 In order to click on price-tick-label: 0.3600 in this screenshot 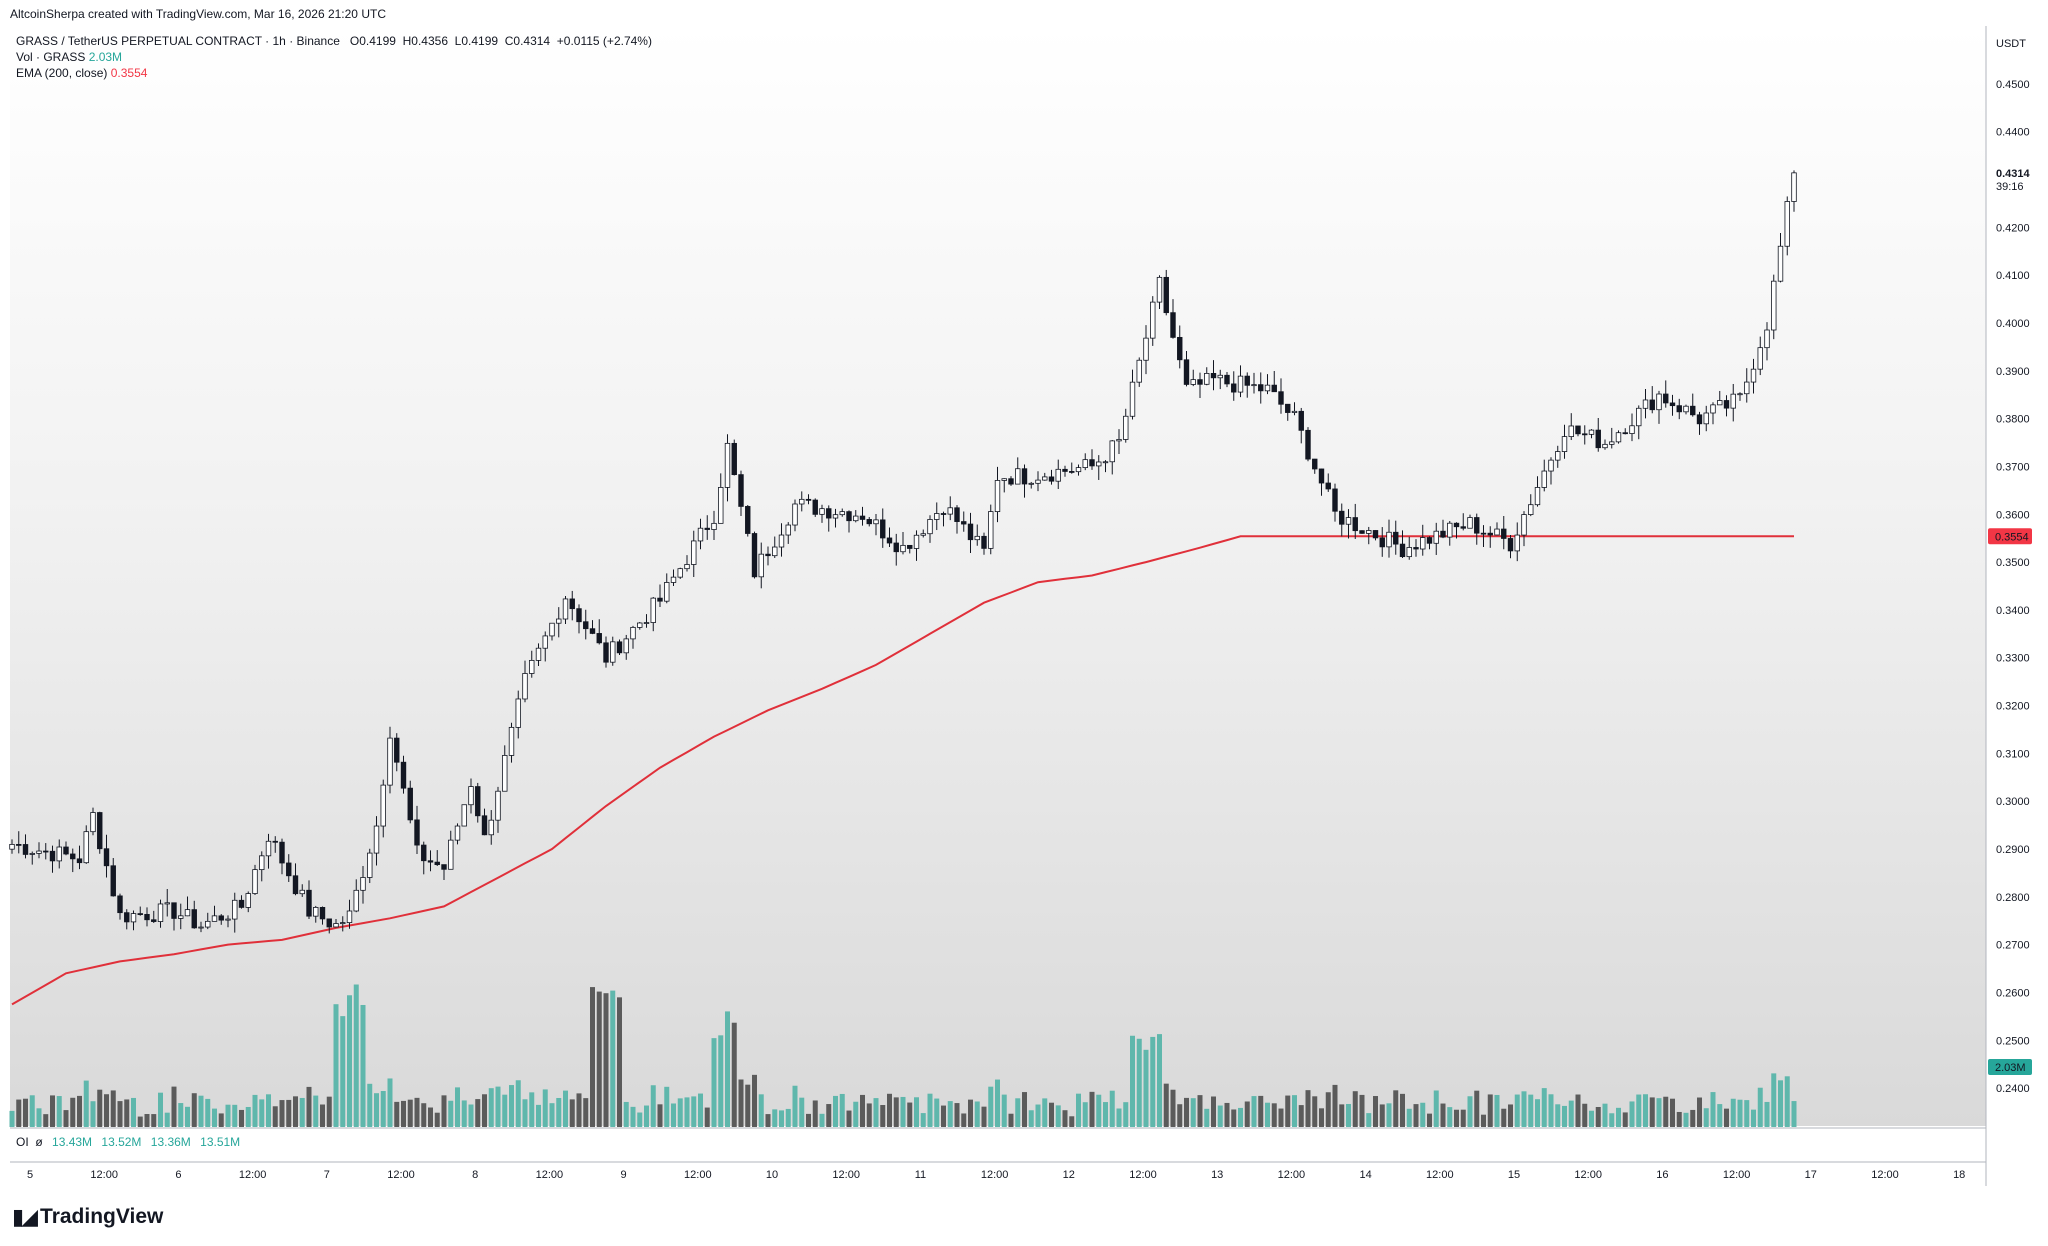, I will do `click(2013, 515)`.